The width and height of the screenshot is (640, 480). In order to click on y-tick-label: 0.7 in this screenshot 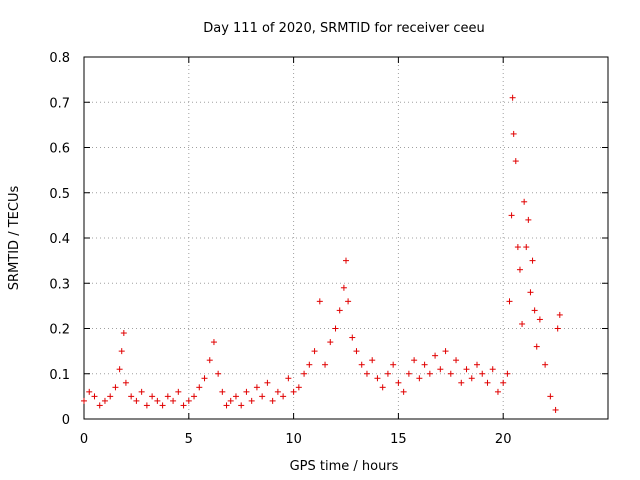, I will do `click(59, 103)`.